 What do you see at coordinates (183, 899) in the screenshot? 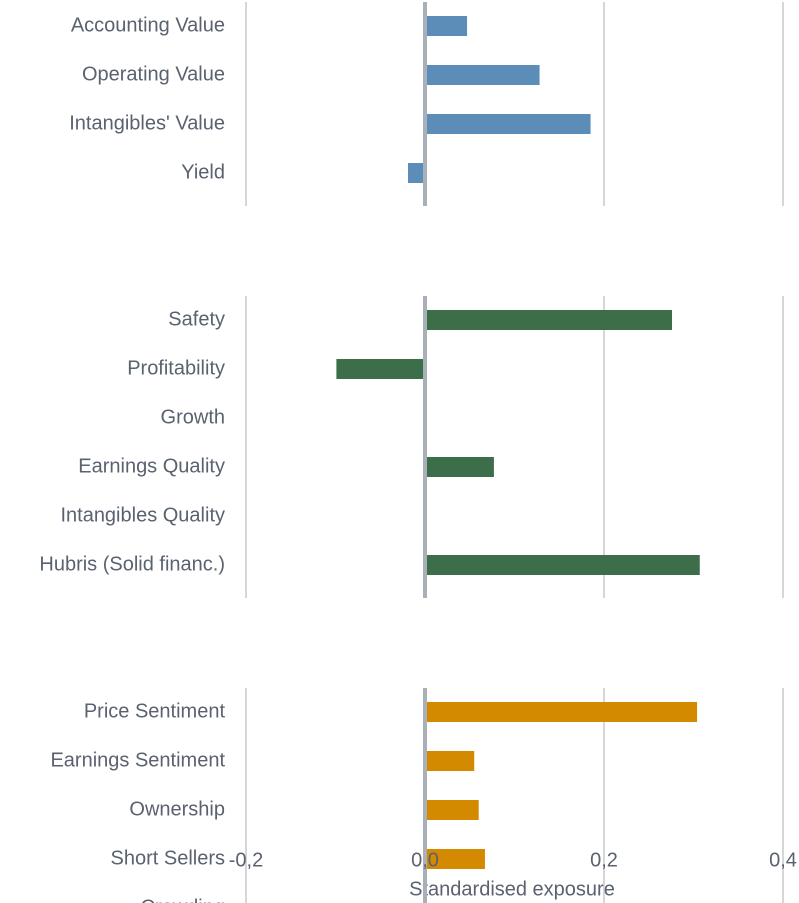
I see `y-tick-label: Crowding` at bounding box center [183, 899].